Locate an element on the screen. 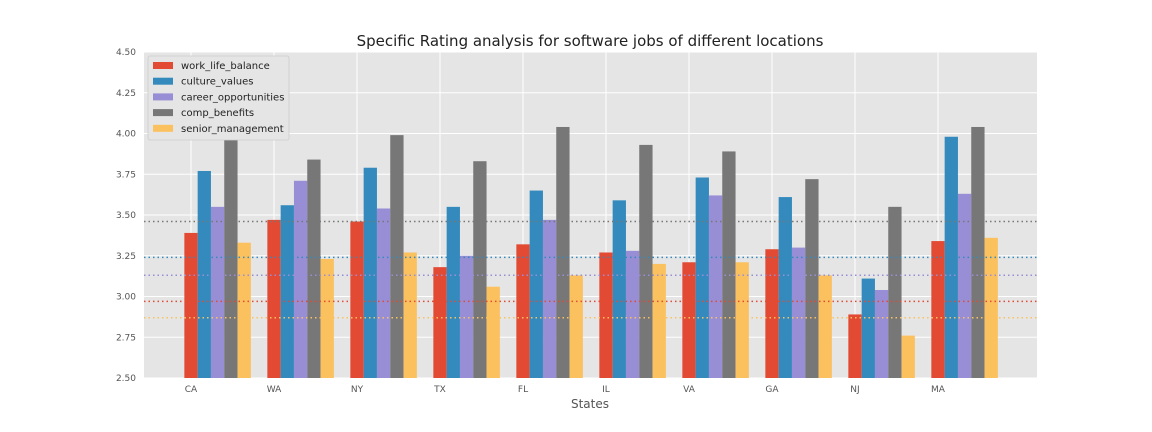 This screenshot has height=432, width=1152. x-tick-label: WA is located at coordinates (274, 390).